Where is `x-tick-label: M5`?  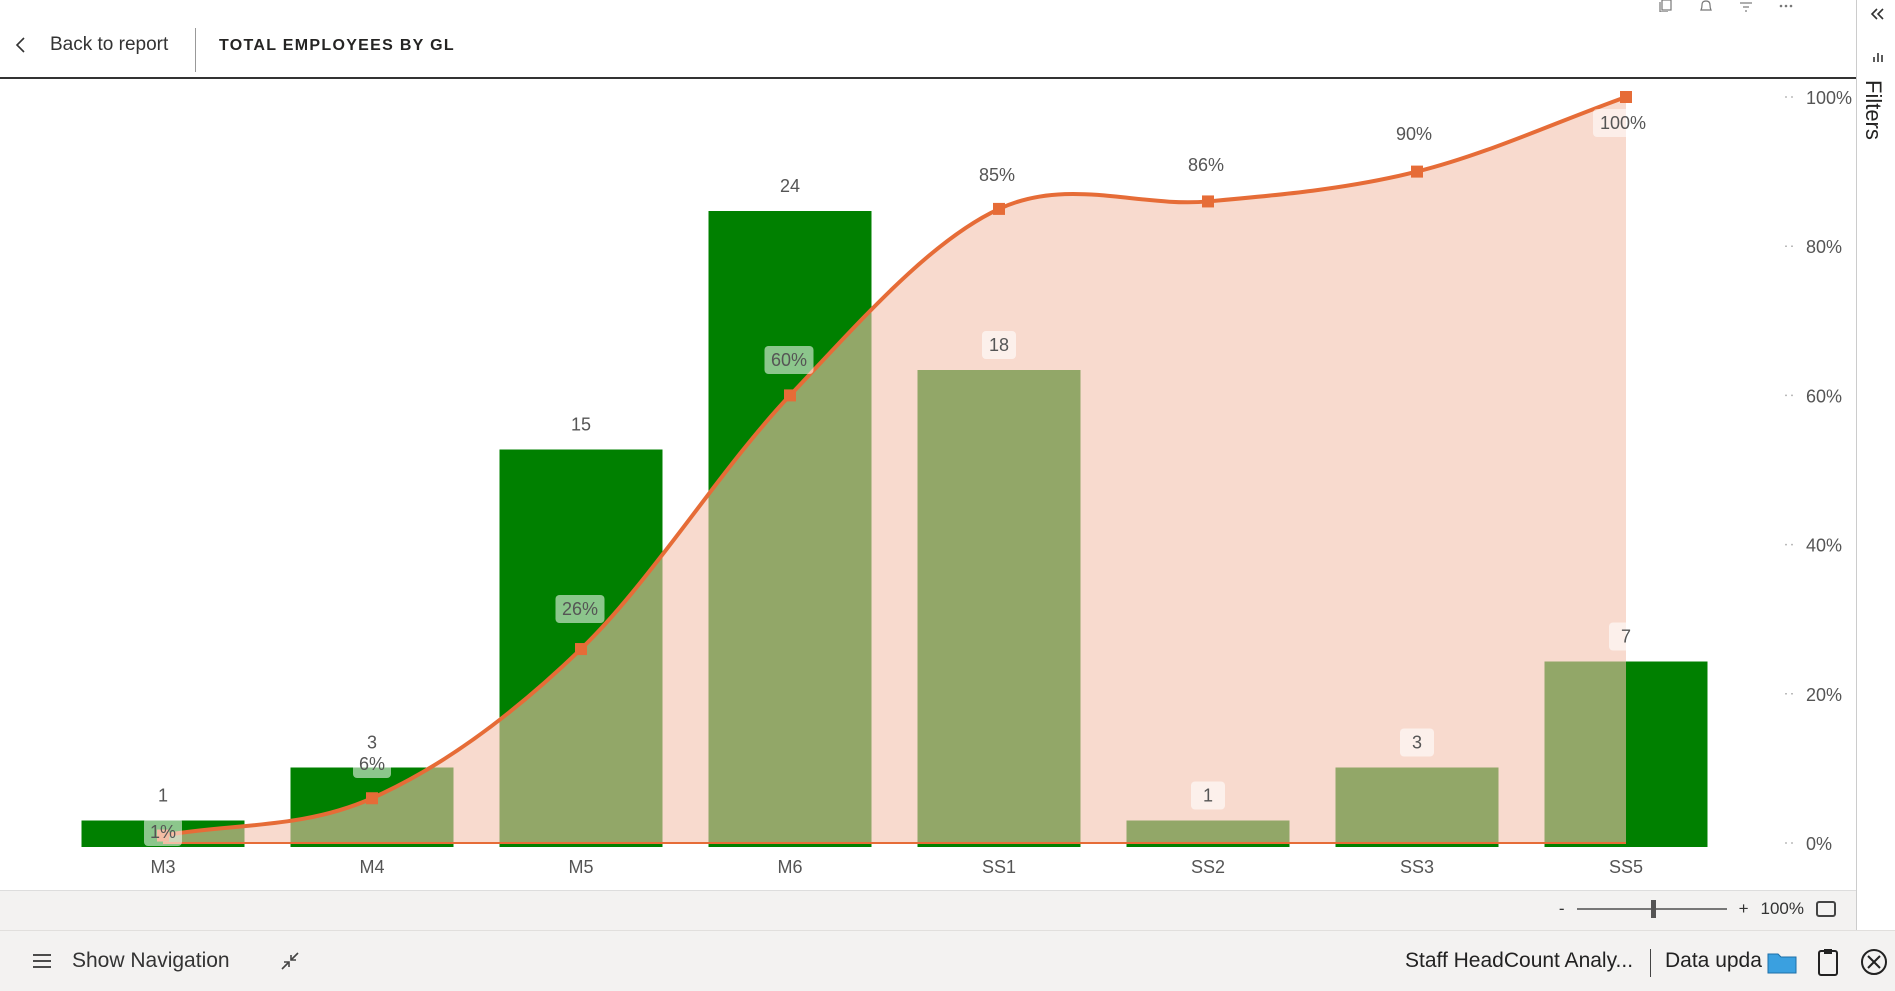 x-tick-label: M5 is located at coordinates (580, 867).